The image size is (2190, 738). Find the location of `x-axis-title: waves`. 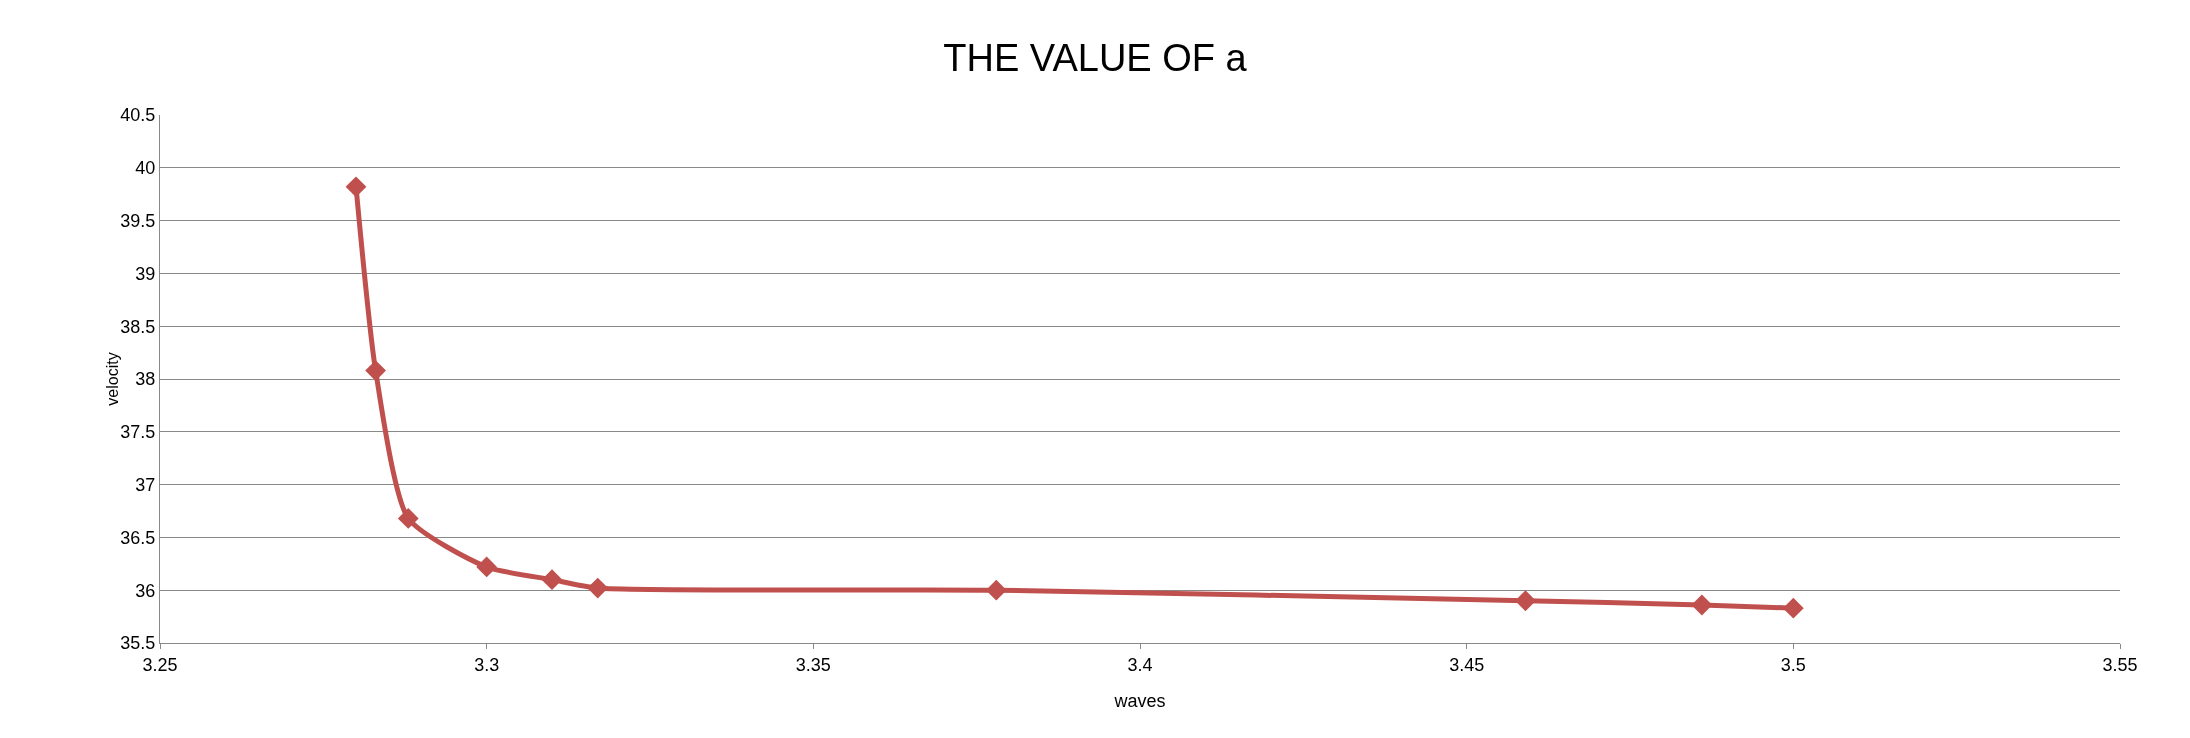

x-axis-title: waves is located at coordinates (1139, 701).